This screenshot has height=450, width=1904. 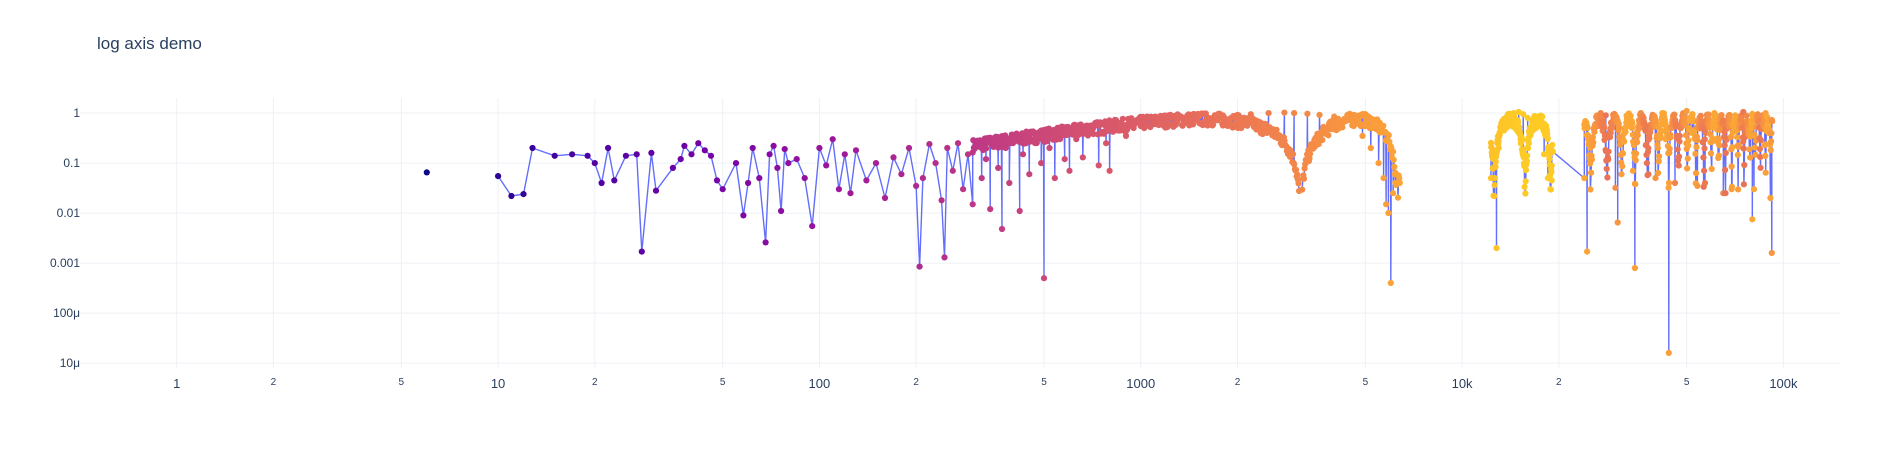 What do you see at coordinates (66, 313) in the screenshot?
I see `y-tick-label: 100μ` at bounding box center [66, 313].